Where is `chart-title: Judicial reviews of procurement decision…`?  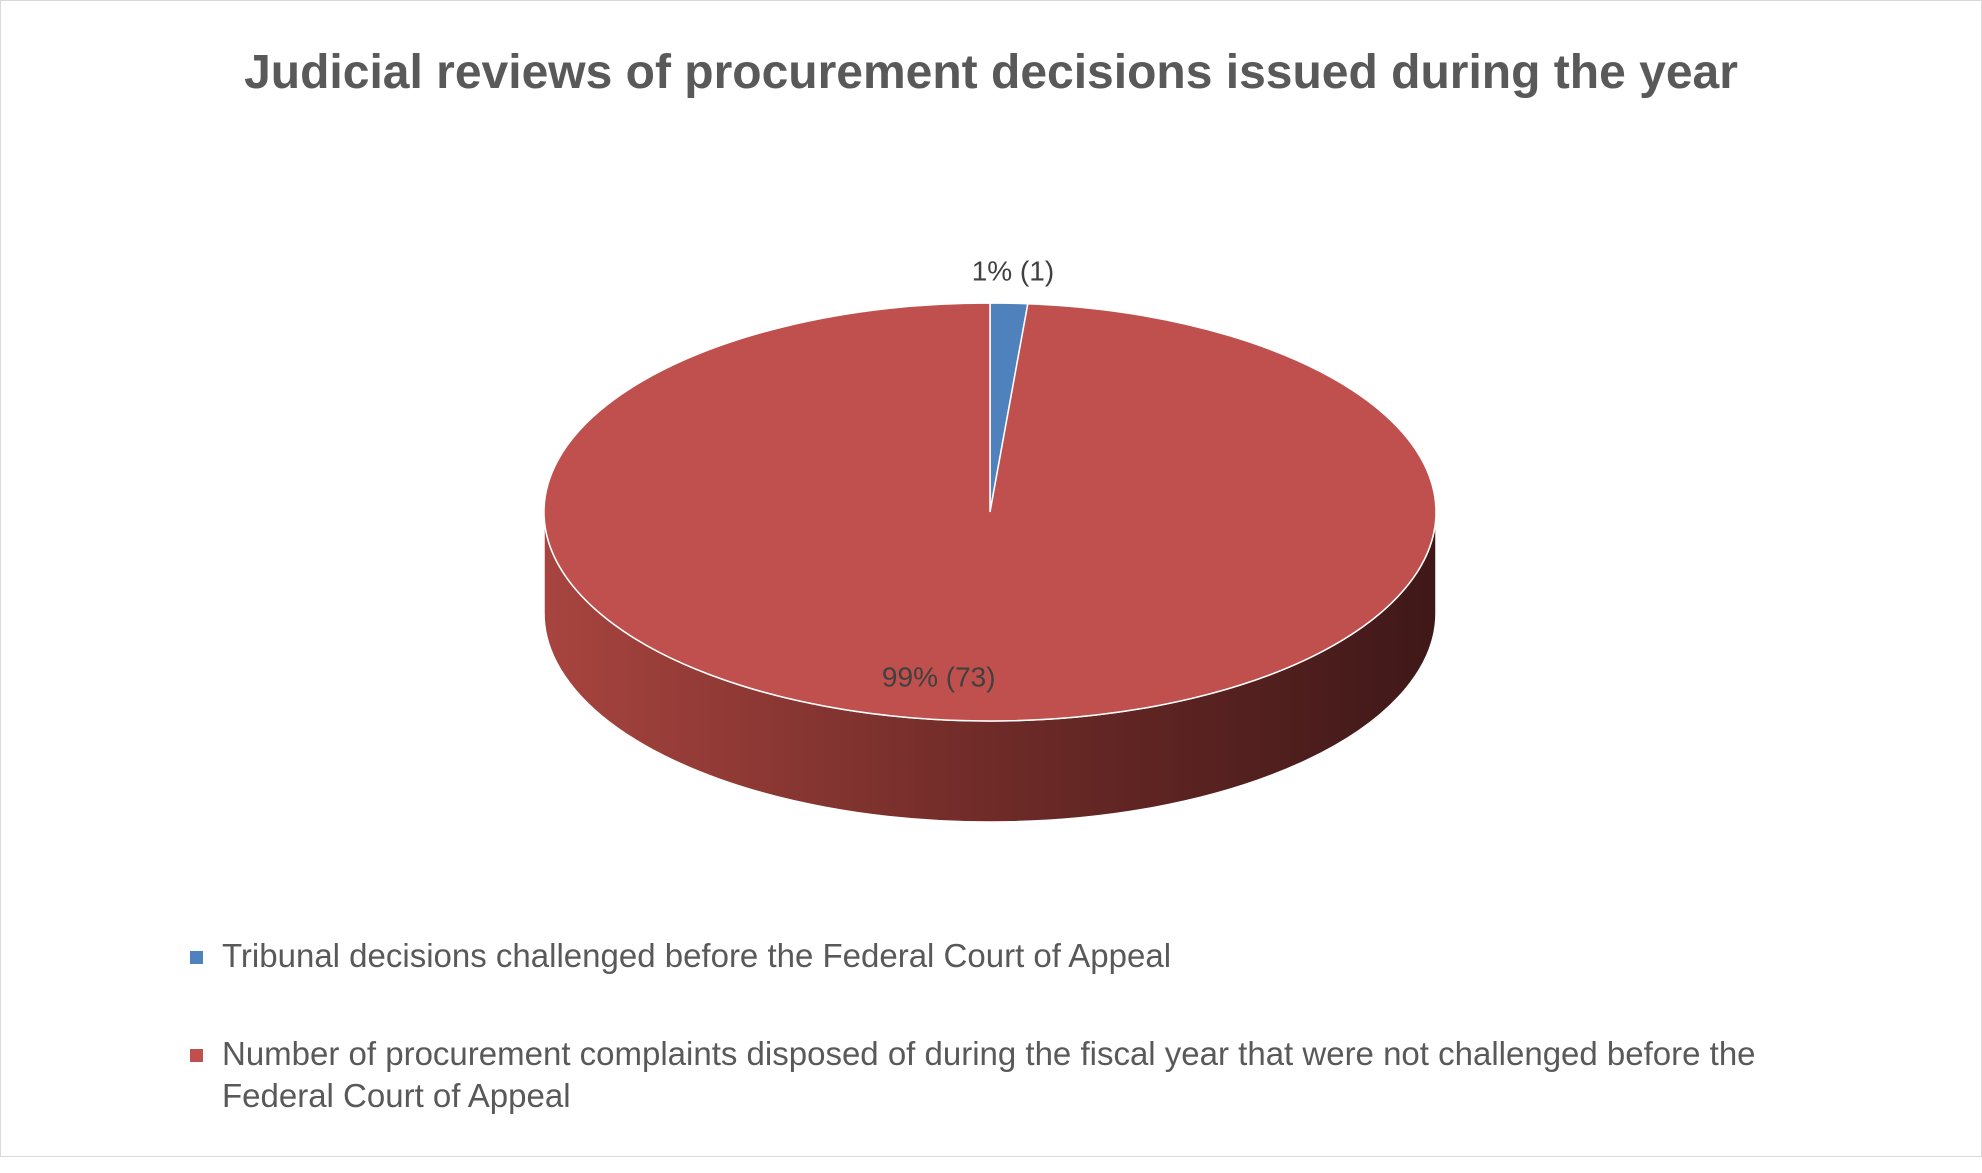
chart-title: Judicial reviews of procurement decision… is located at coordinates (991, 72).